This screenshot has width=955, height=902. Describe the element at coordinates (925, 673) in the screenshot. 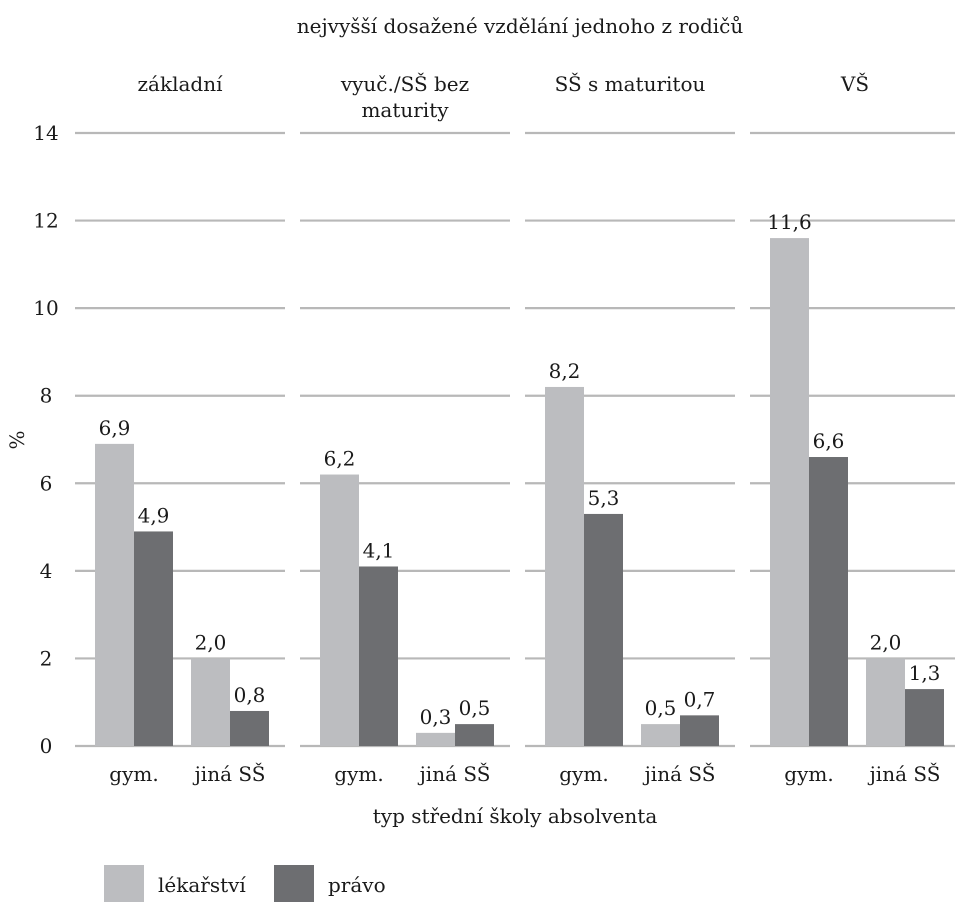

I see `data-label: 1,3` at that location.